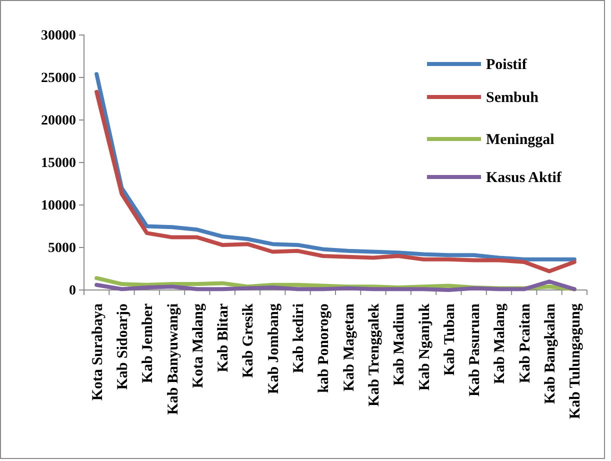 This screenshot has width=611, height=461. I want to click on x-tick-label: Kab Bangkalan, so click(550, 353).